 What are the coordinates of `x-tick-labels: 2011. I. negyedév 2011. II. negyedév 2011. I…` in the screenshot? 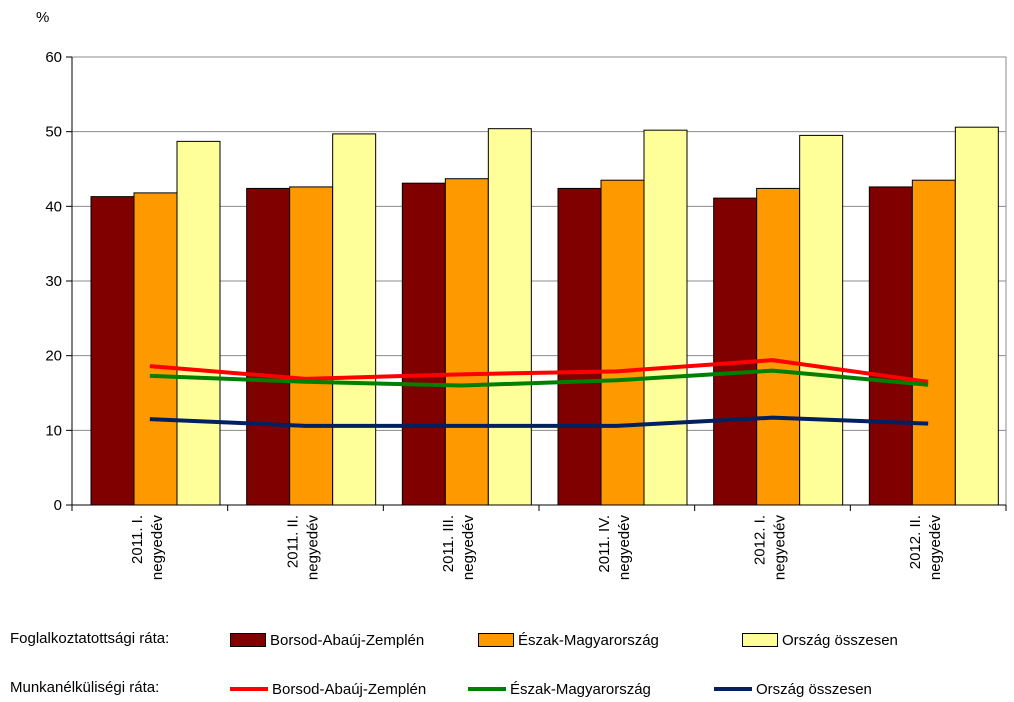 It's located at (536, 548).